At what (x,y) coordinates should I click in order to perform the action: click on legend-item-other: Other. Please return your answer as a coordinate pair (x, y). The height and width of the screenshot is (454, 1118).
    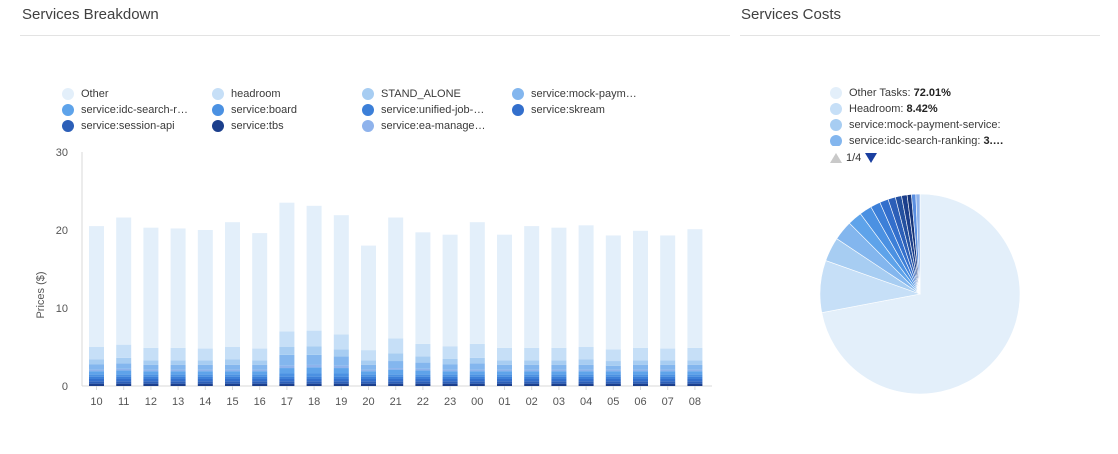
    Looking at the image, I should click on (132, 94).